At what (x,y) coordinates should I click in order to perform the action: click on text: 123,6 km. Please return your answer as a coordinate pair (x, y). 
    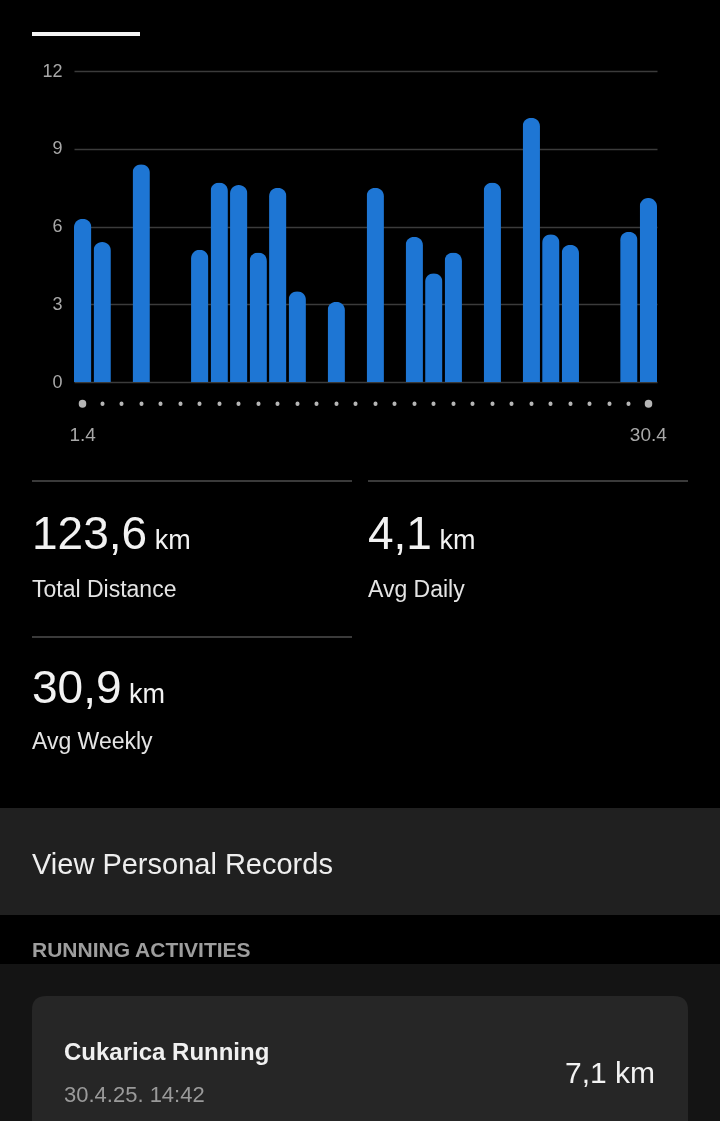
    Looking at the image, I should click on (111, 533).